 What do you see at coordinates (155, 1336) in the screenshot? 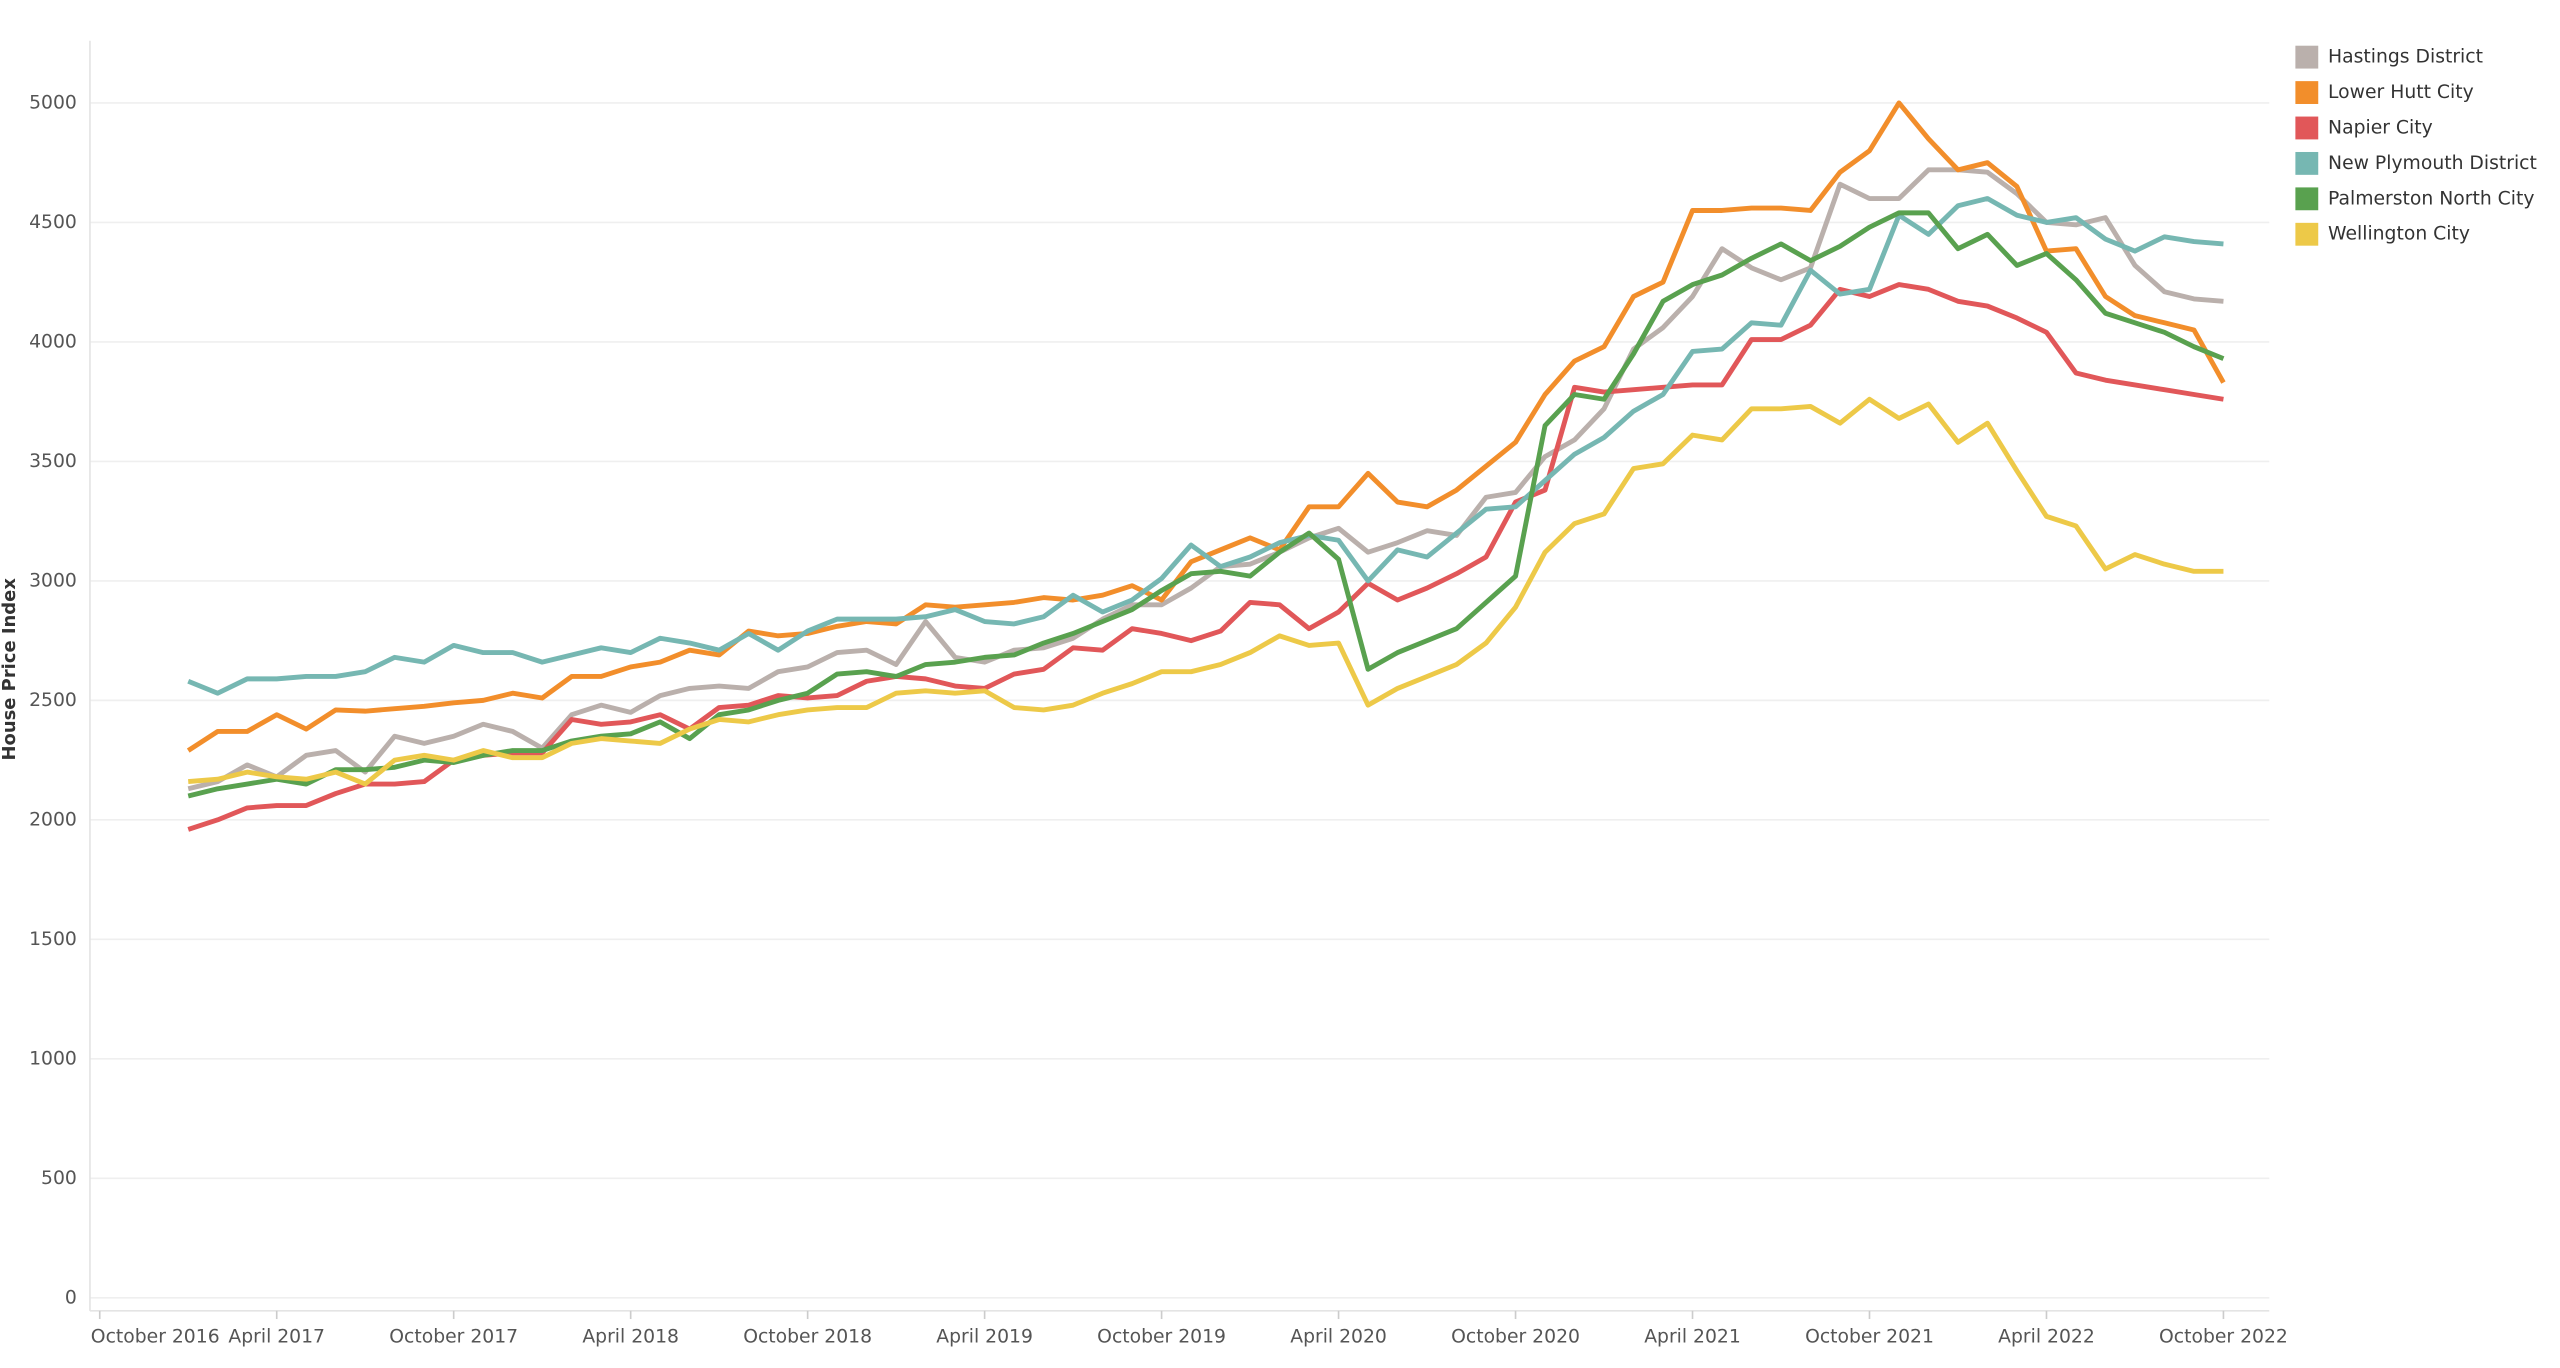
I see `x-tick-label: October 2016` at bounding box center [155, 1336].